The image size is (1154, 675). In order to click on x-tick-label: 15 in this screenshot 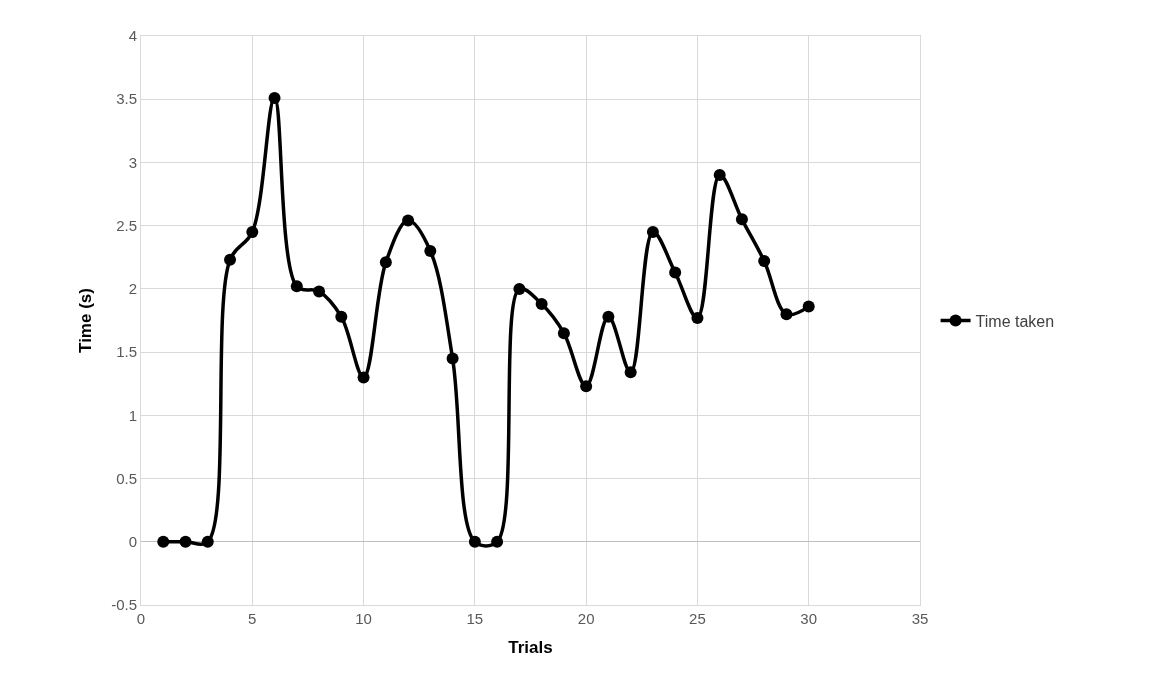, I will do `click(475, 618)`.